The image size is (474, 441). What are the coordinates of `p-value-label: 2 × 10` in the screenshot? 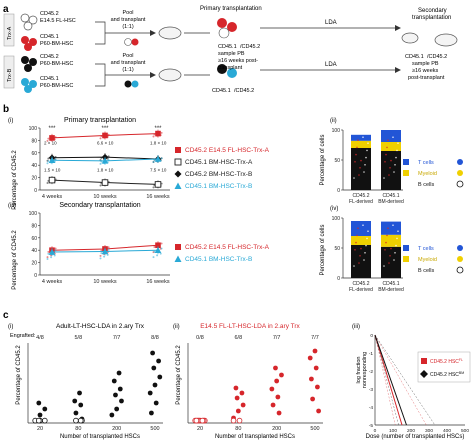 It's located at (50, 143).